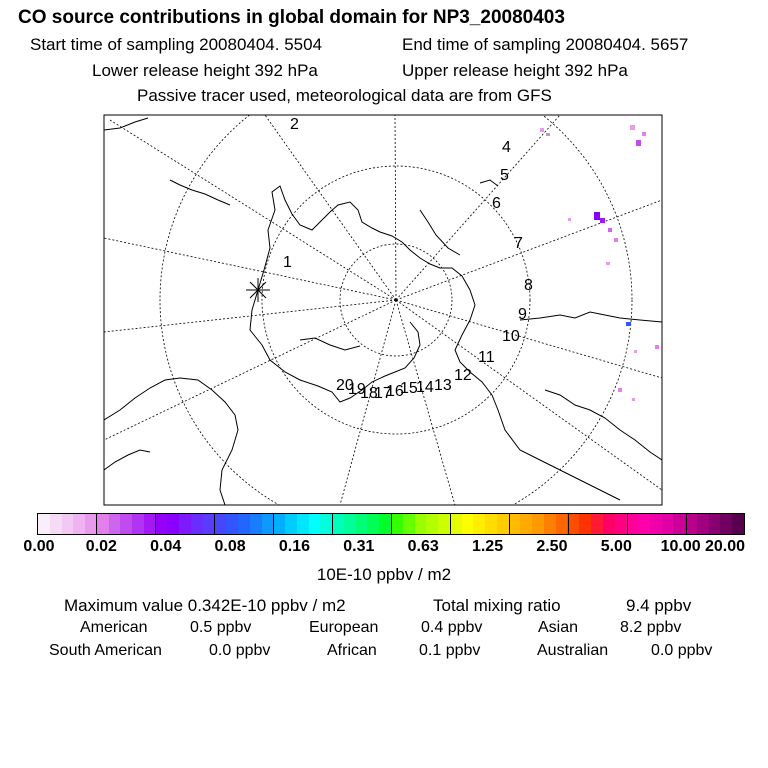 The width and height of the screenshot is (768, 768). What do you see at coordinates (463, 375) in the screenshot?
I see `track-label: 12` at bounding box center [463, 375].